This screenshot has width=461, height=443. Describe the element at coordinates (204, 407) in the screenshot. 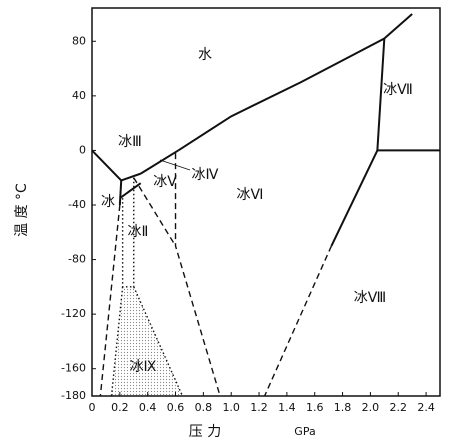

I see `x-tick-label: 0.8` at that location.